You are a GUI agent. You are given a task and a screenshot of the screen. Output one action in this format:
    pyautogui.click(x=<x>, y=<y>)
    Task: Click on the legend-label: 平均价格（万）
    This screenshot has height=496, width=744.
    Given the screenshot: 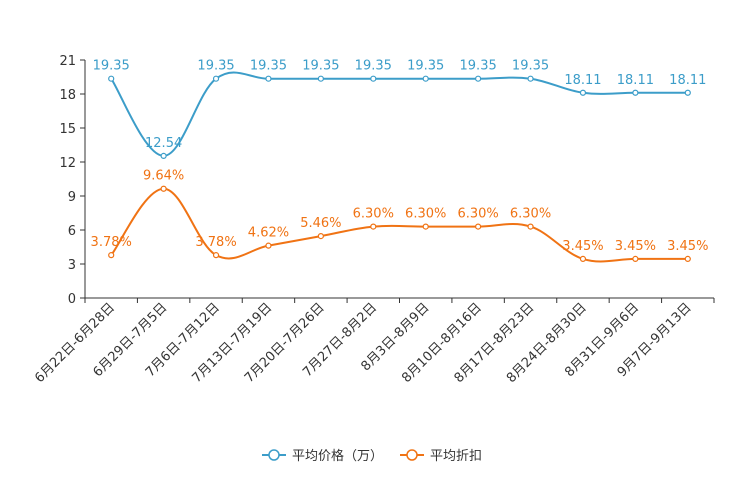 What is the action you would take?
    pyautogui.click(x=337, y=456)
    